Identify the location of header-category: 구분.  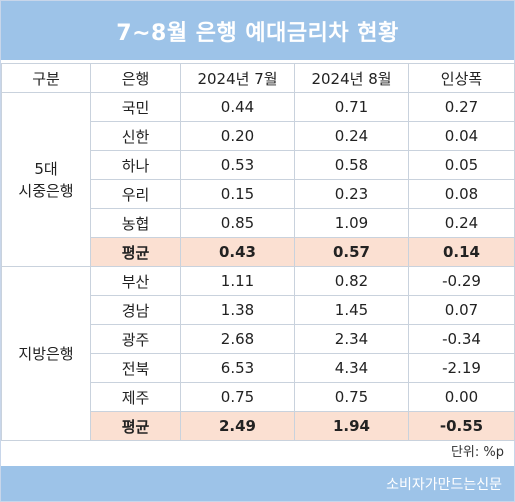
(46, 78).